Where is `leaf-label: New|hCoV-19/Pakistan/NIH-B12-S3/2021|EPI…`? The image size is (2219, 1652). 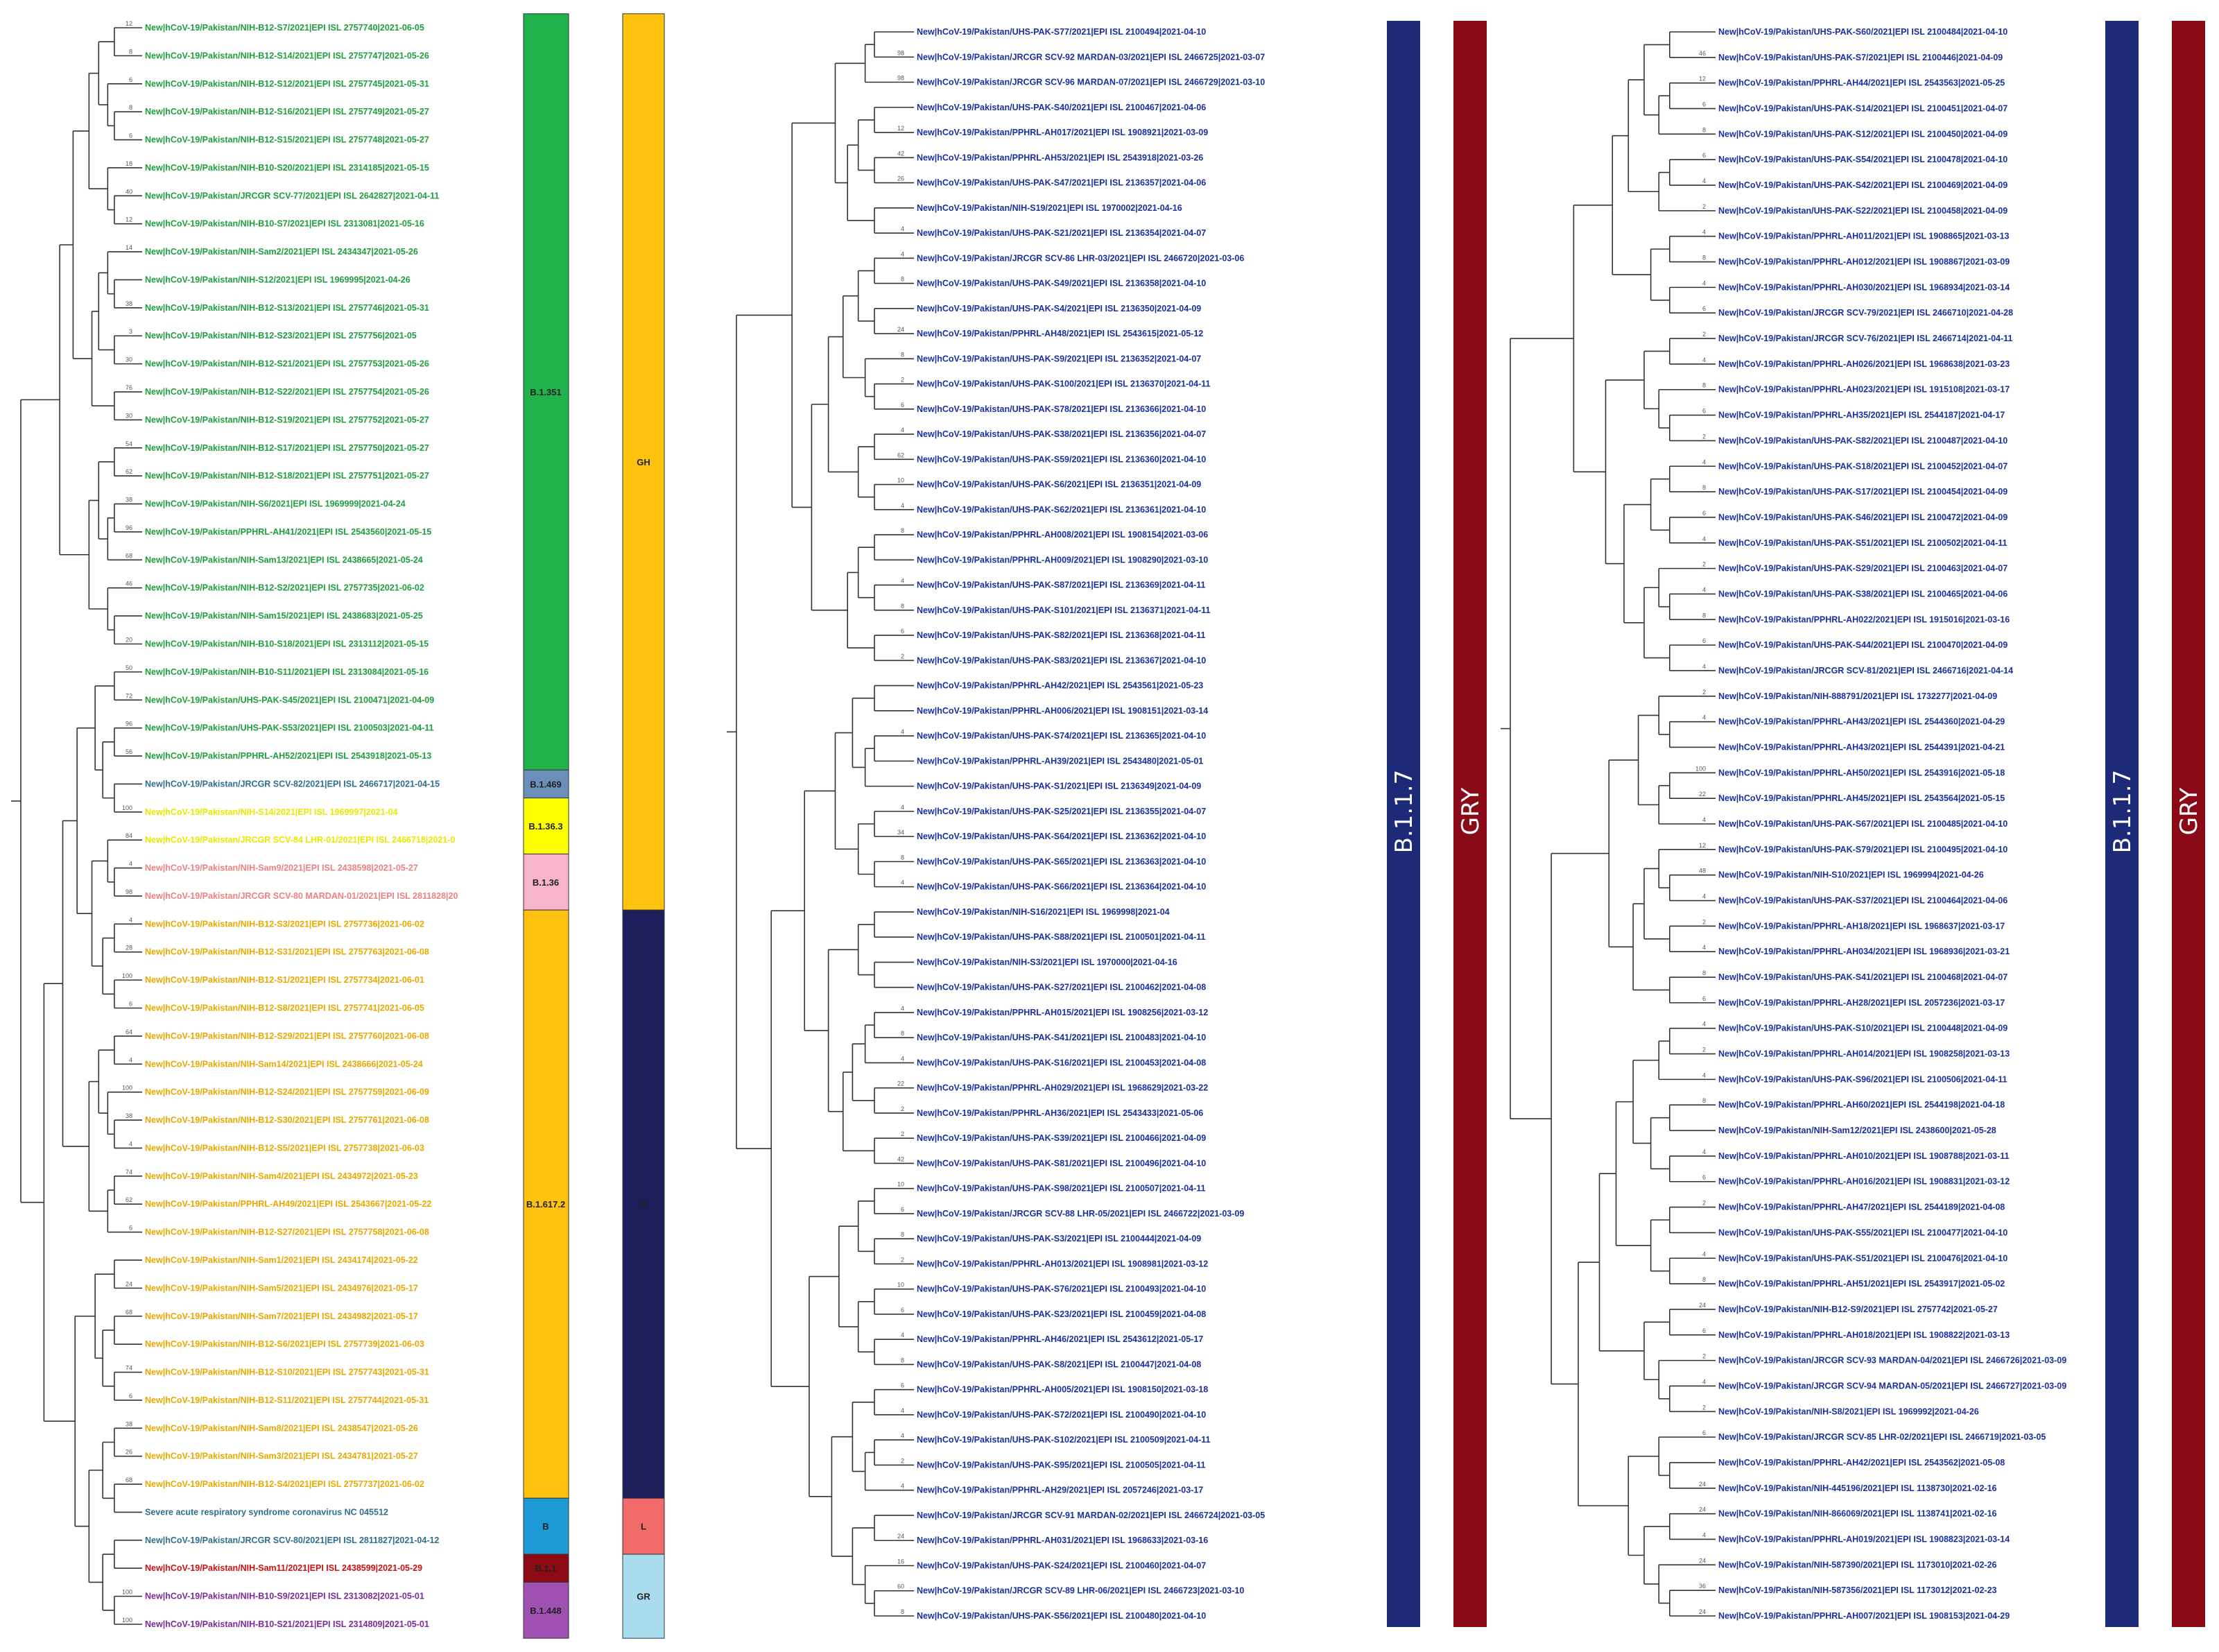 leaf-label: New|hCoV-19/Pakistan/NIH-B12-S3/2021|EPI… is located at coordinates (285, 924).